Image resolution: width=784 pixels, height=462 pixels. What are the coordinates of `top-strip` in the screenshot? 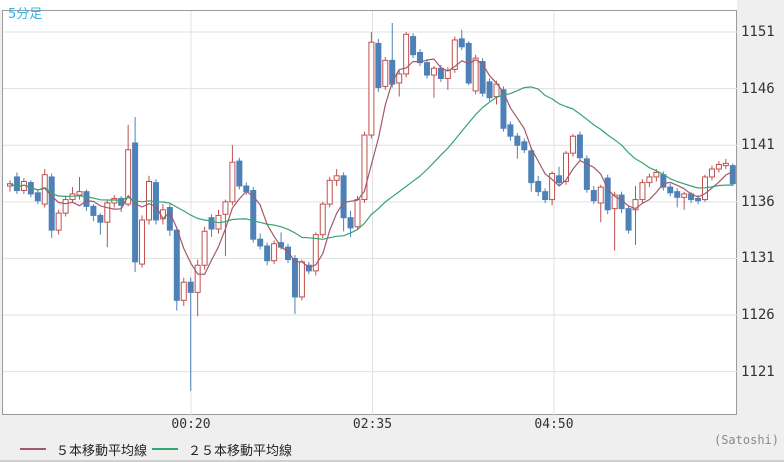 It's located at (368, 5).